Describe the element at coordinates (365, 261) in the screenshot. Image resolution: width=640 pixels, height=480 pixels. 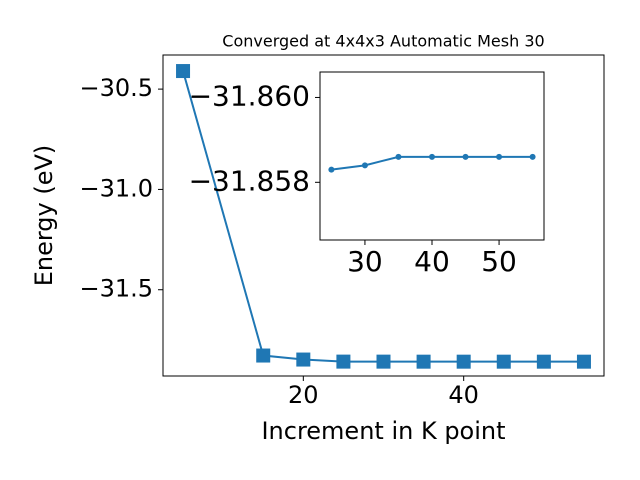
I see `x-tick-label: 30` at that location.